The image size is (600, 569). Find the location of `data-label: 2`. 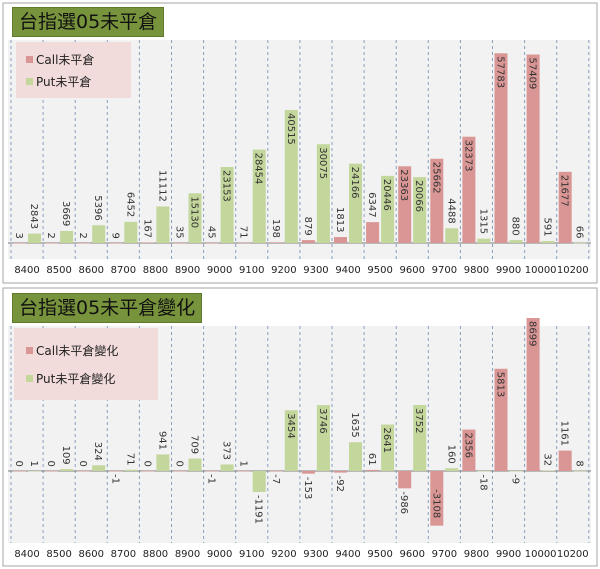

data-label: 2 is located at coordinates (82, 235).